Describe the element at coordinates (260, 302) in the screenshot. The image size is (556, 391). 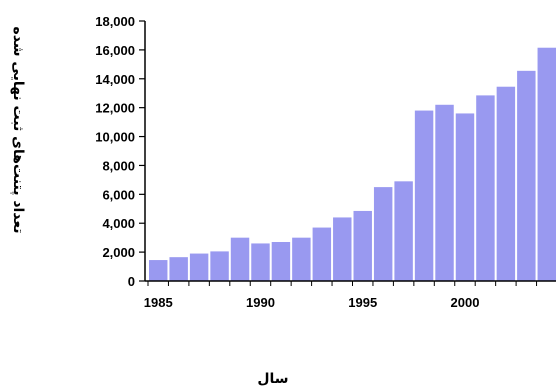
I see `x-tick-label: 1990` at that location.